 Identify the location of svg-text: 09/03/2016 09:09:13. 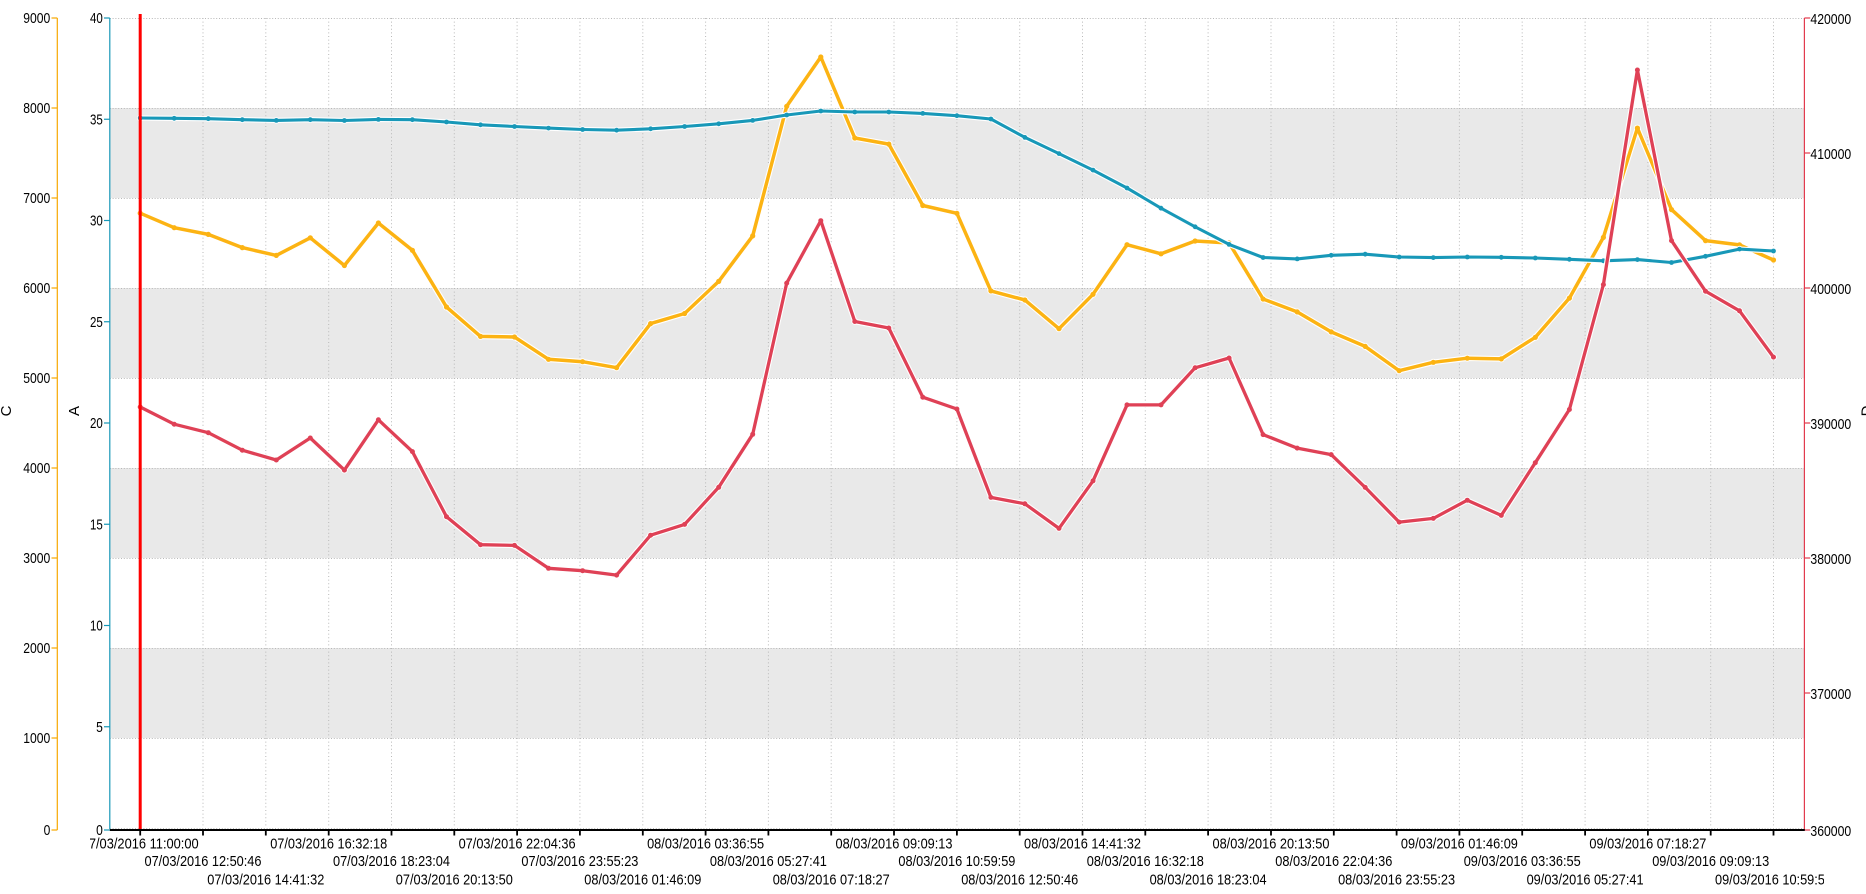
(1710, 861).